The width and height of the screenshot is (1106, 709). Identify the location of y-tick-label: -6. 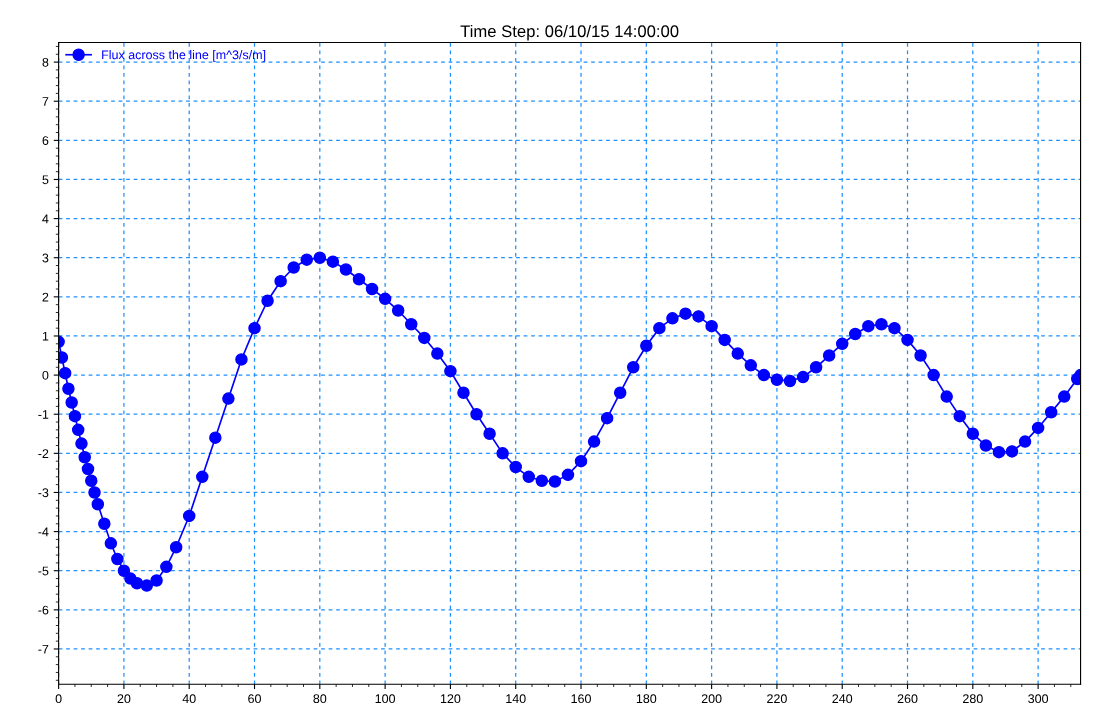
(43, 610).